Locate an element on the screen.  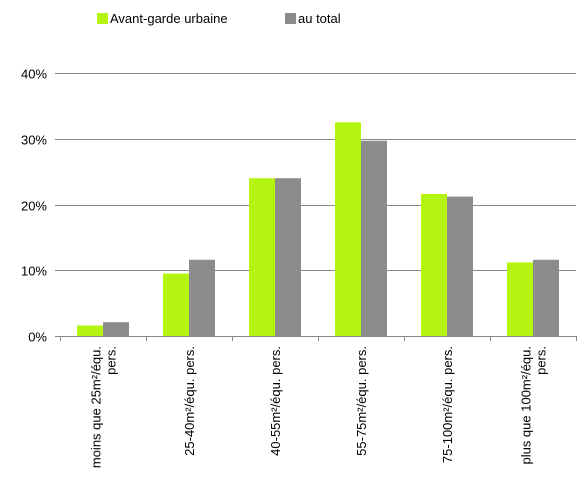
y-tick-label: 40% is located at coordinates (34, 74).